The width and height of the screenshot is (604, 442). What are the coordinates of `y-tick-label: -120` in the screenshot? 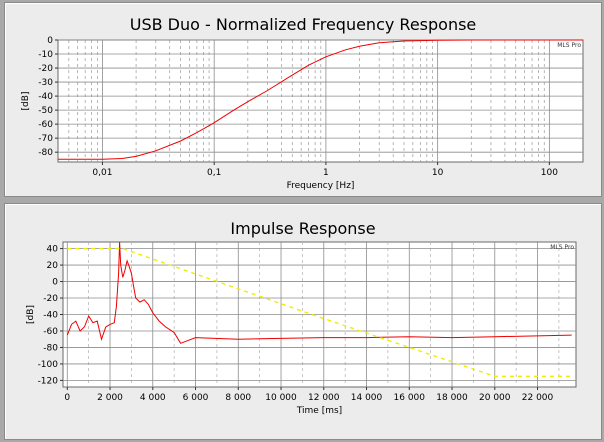 It's located at (48, 381).